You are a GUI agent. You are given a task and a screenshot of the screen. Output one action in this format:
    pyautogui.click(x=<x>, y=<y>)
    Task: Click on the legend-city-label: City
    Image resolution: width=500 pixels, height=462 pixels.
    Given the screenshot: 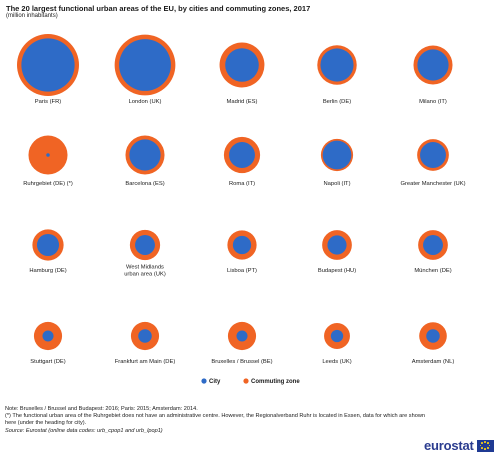 What is the action you would take?
    pyautogui.click(x=215, y=382)
    